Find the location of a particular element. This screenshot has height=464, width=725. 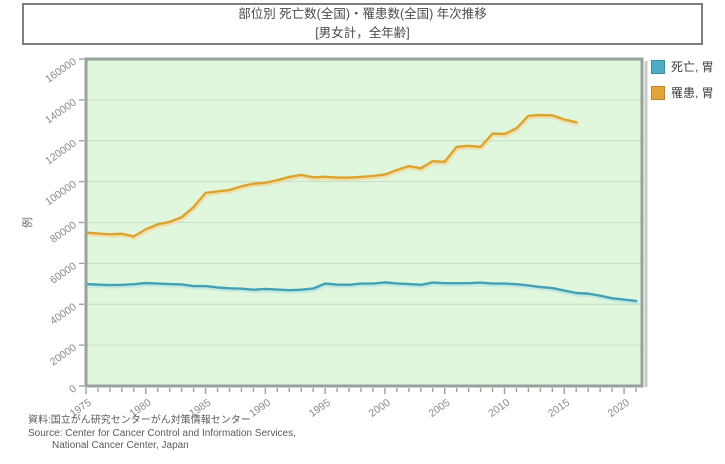

legend-swatch-incidence is located at coordinates (658, 92).